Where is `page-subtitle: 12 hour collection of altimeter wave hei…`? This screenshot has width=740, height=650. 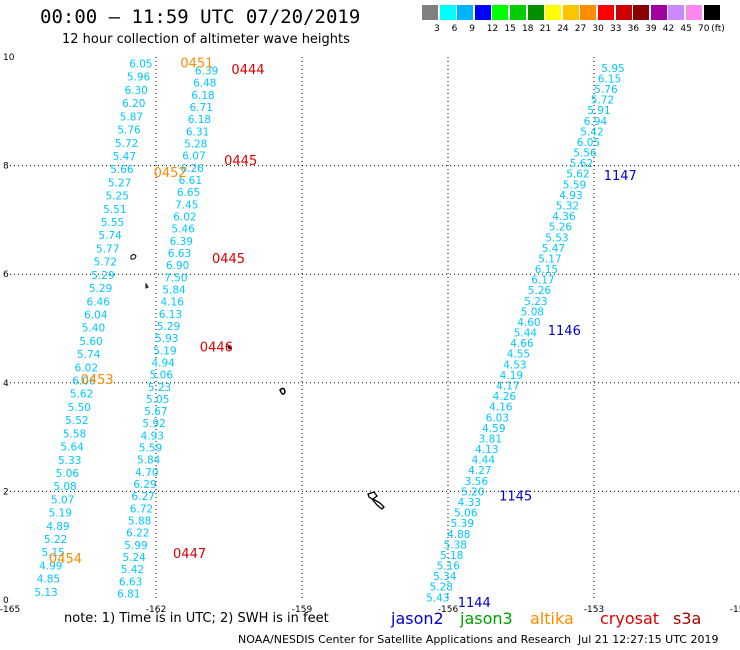 page-subtitle: 12 hour collection of altimeter wave hei… is located at coordinates (206, 39).